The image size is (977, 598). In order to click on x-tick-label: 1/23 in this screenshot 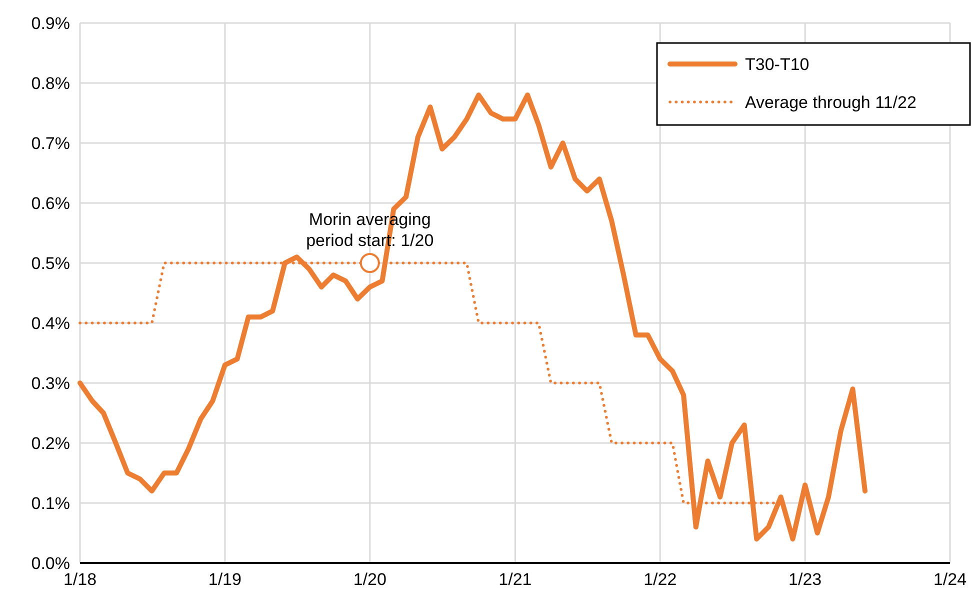, I will do `click(805, 579)`.